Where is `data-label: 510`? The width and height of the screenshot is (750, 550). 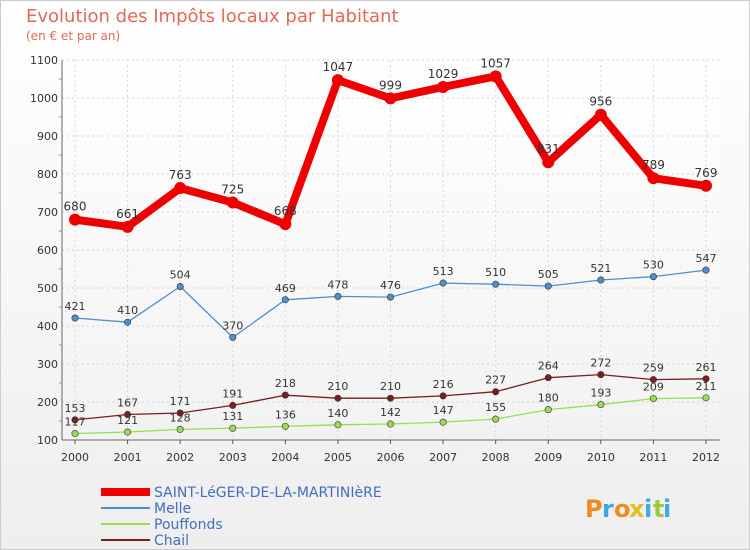
data-label: 510 is located at coordinates (495, 272).